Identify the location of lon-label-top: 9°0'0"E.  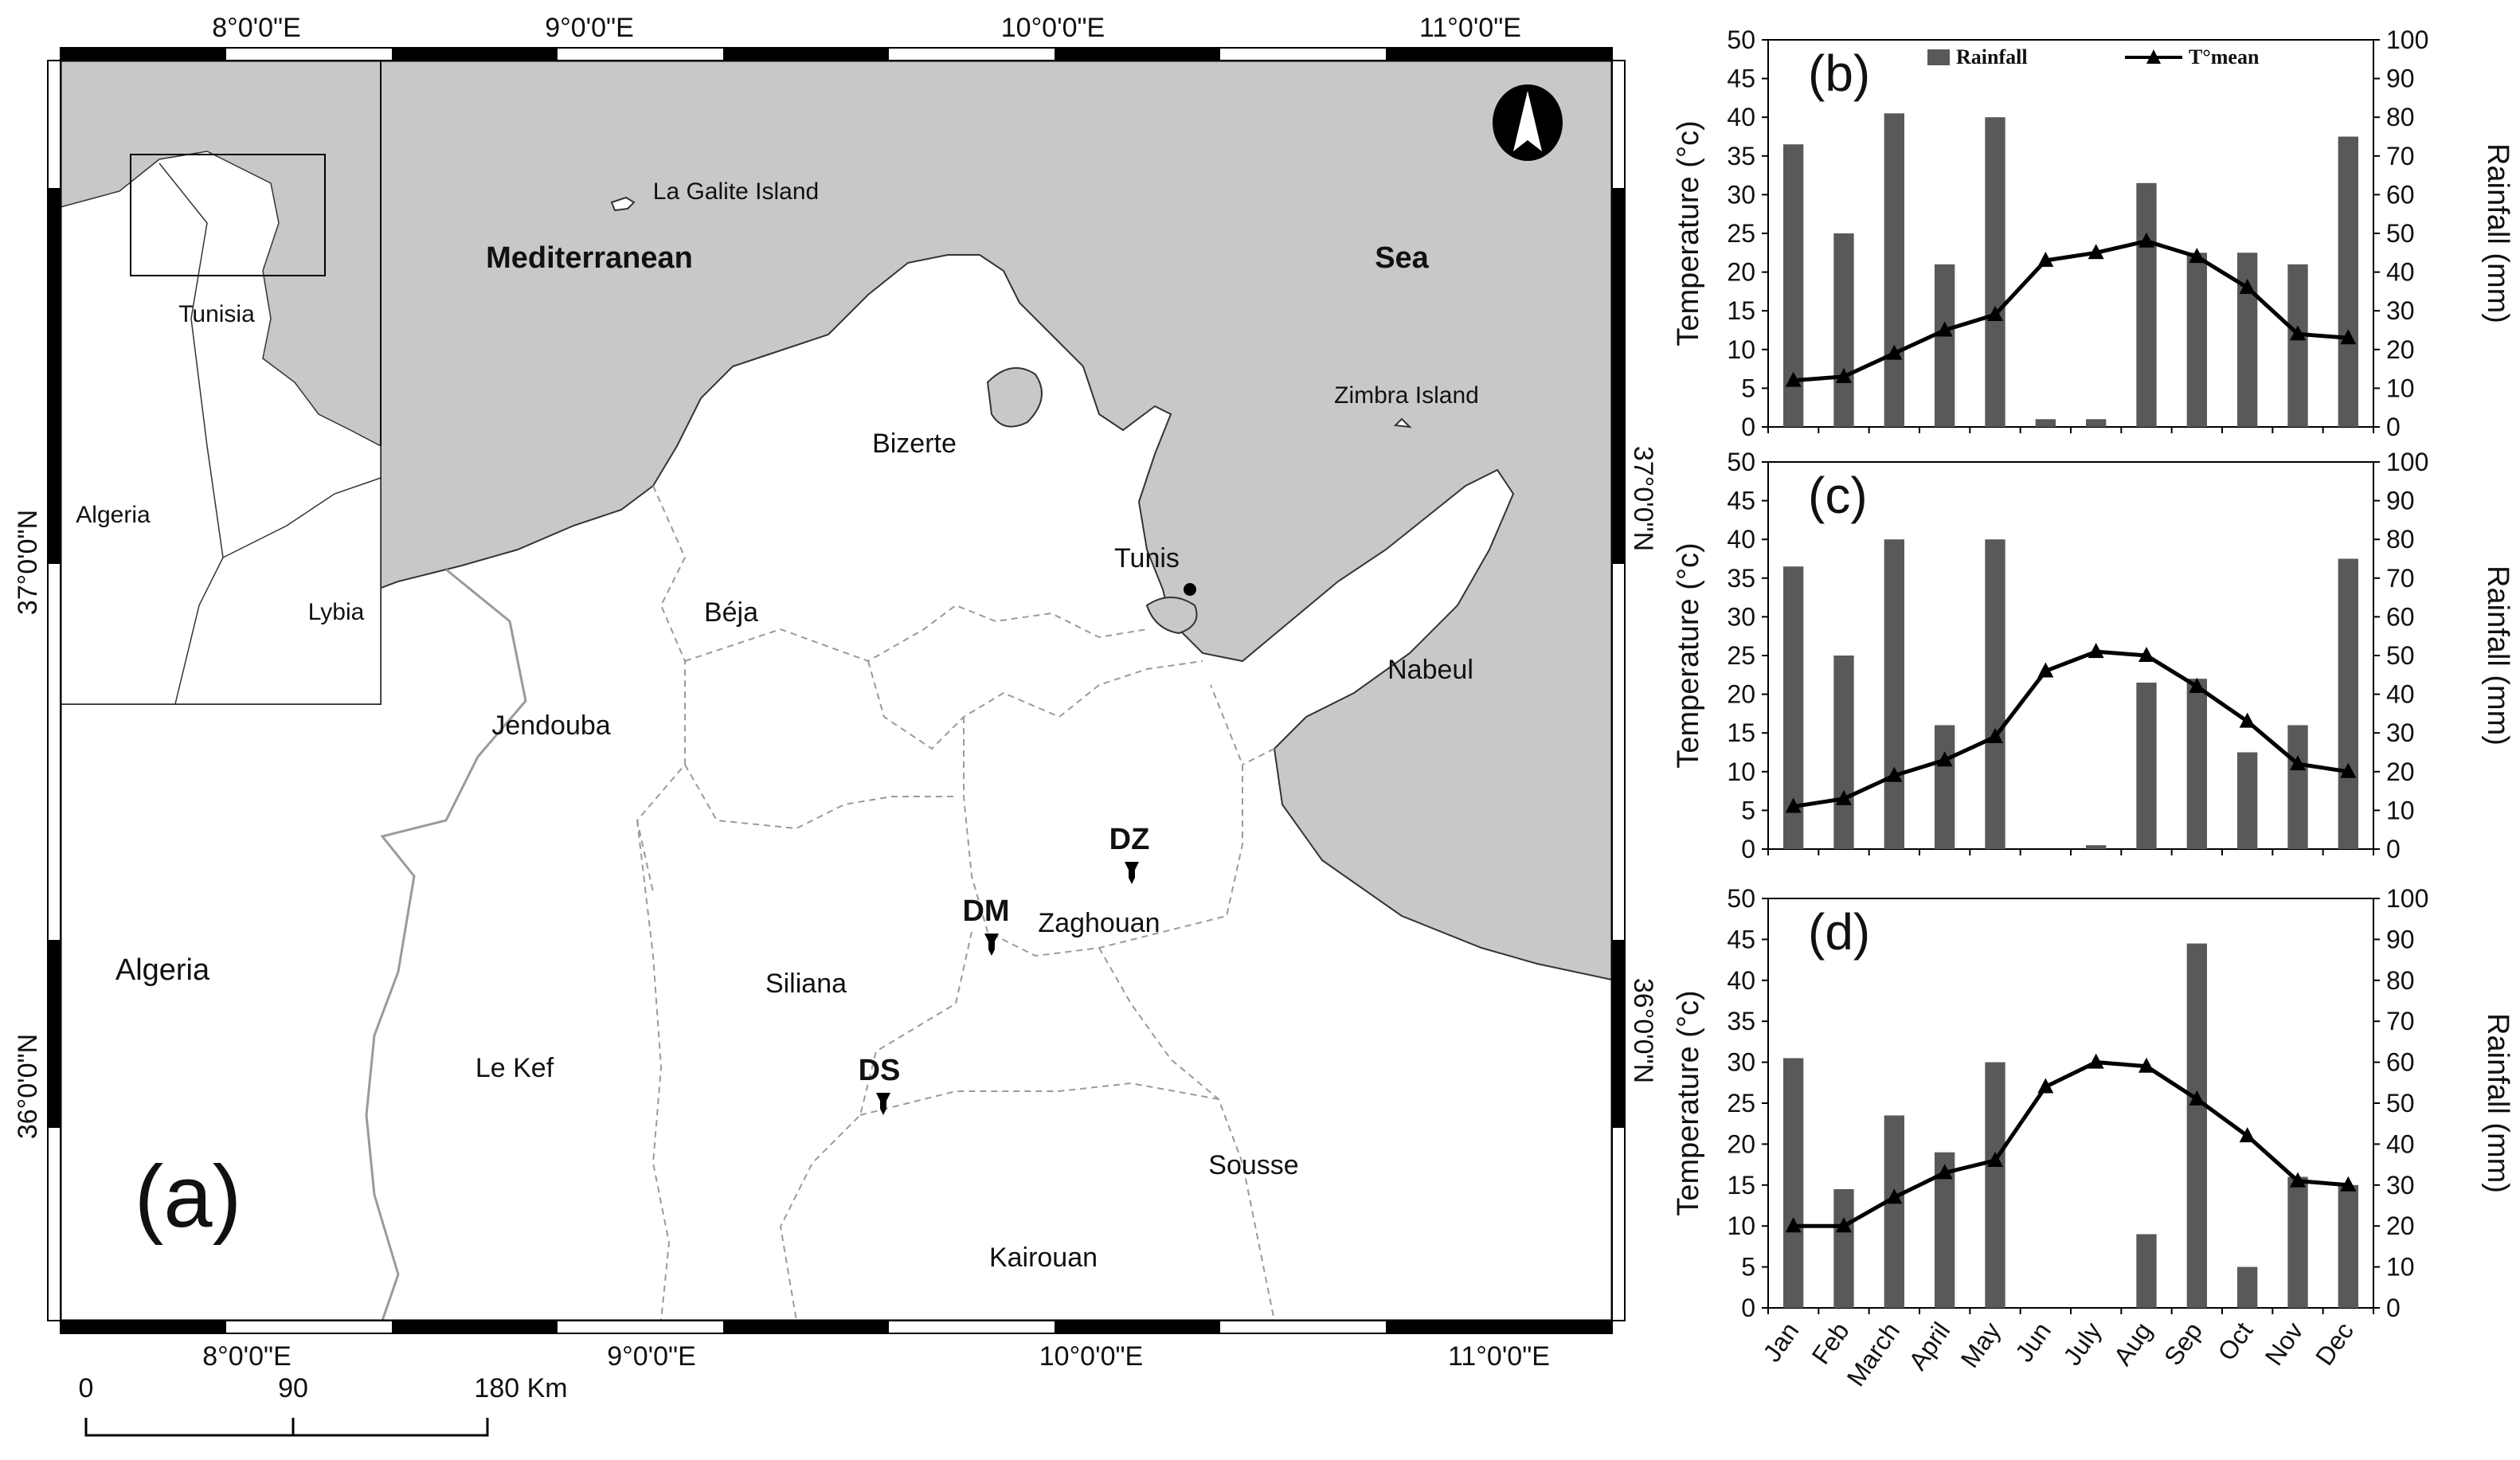
(589, 28).